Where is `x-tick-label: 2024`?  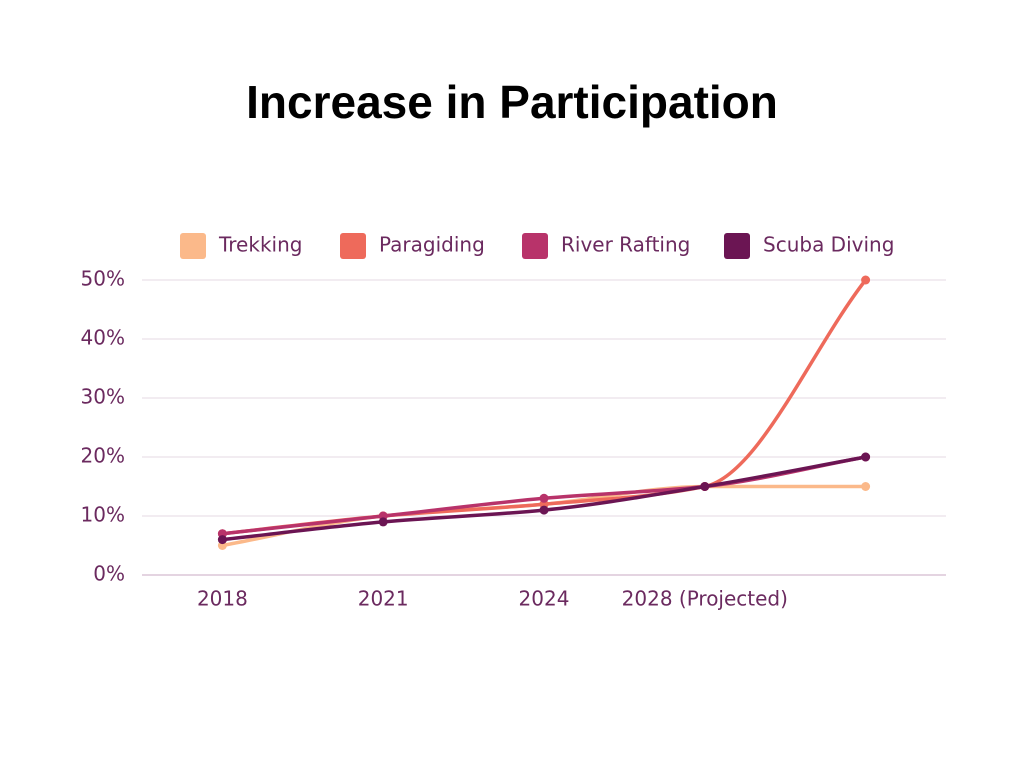 x-tick-label: 2024 is located at coordinates (544, 599).